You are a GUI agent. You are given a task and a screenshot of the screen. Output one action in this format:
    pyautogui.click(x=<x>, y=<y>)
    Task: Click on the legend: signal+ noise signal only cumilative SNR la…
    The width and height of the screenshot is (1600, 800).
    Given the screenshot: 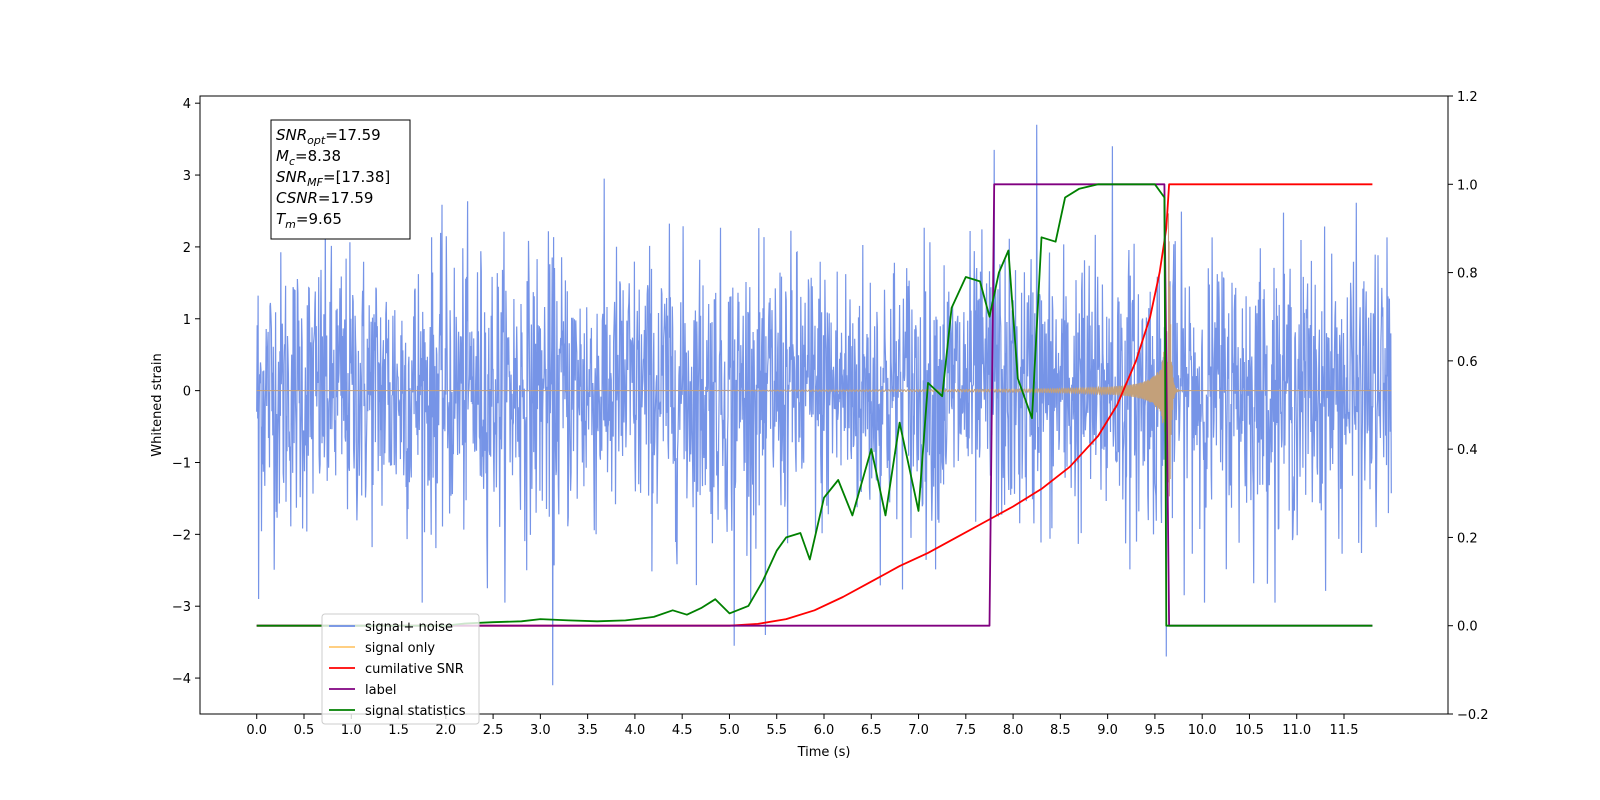 What is the action you would take?
    pyautogui.click(x=400, y=669)
    